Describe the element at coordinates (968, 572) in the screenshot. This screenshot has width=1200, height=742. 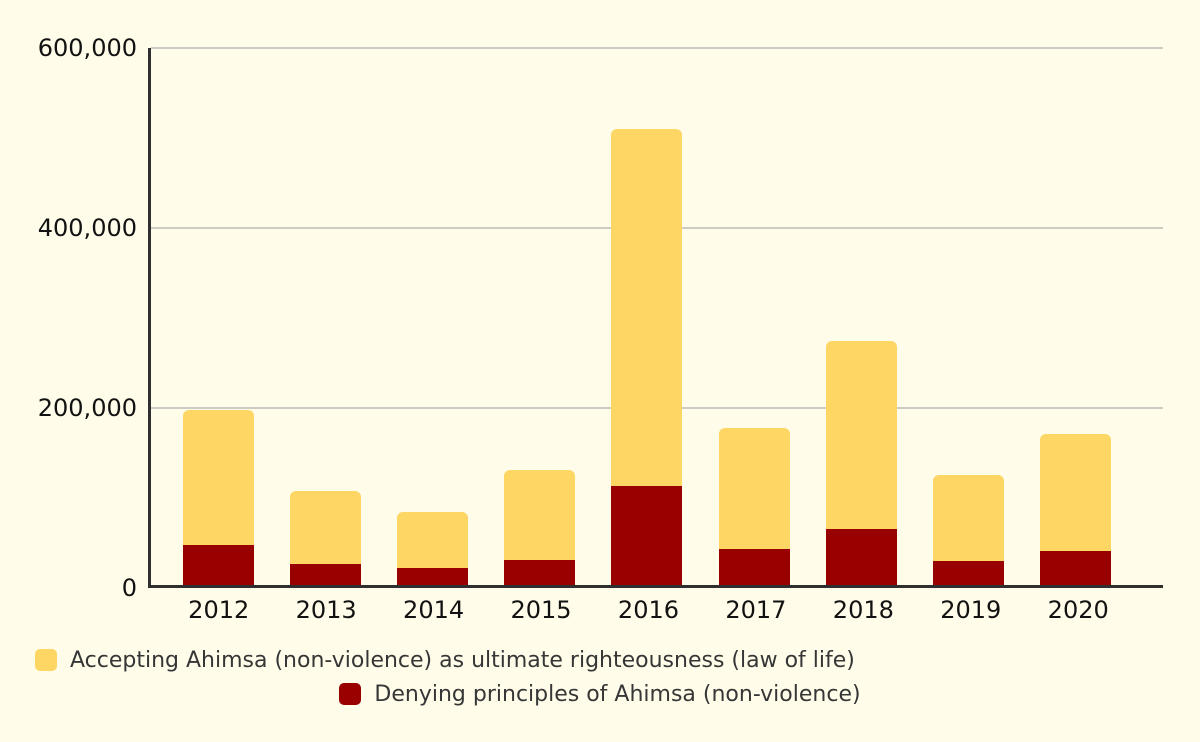
I see `bar-2019-segment-denying` at that location.